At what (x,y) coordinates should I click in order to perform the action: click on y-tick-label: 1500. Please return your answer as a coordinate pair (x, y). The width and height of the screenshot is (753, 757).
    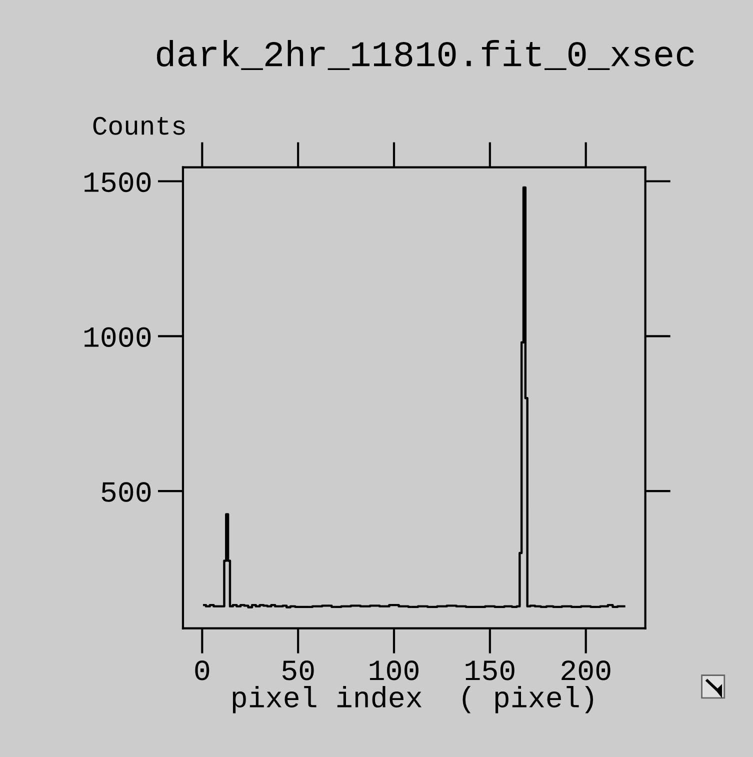
    Looking at the image, I should click on (117, 182).